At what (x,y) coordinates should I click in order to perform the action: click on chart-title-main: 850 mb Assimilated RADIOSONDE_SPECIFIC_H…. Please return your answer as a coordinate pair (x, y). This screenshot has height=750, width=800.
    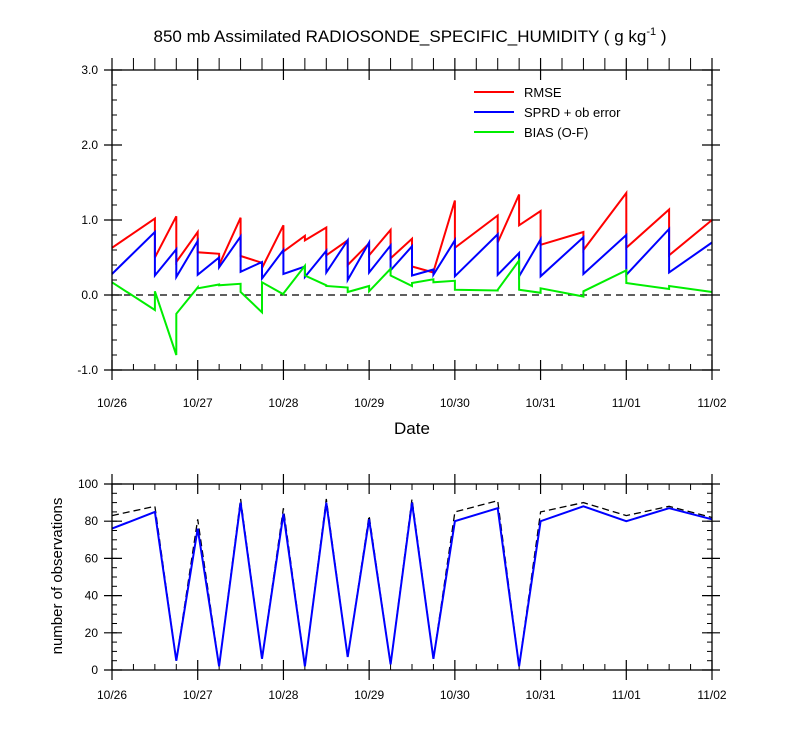
    Looking at the image, I should click on (400, 36).